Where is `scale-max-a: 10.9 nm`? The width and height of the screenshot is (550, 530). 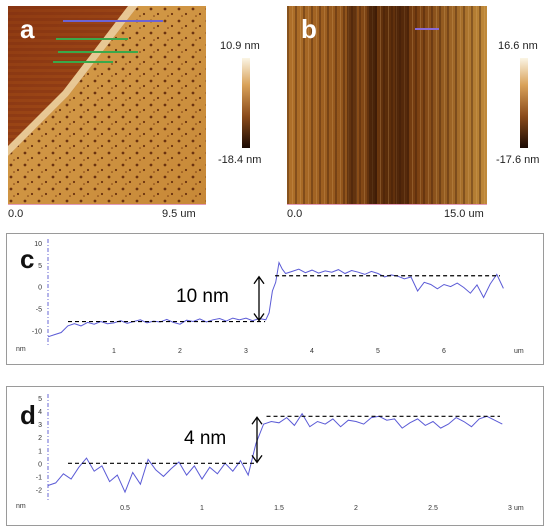 scale-max-a: 10.9 nm is located at coordinates (240, 46).